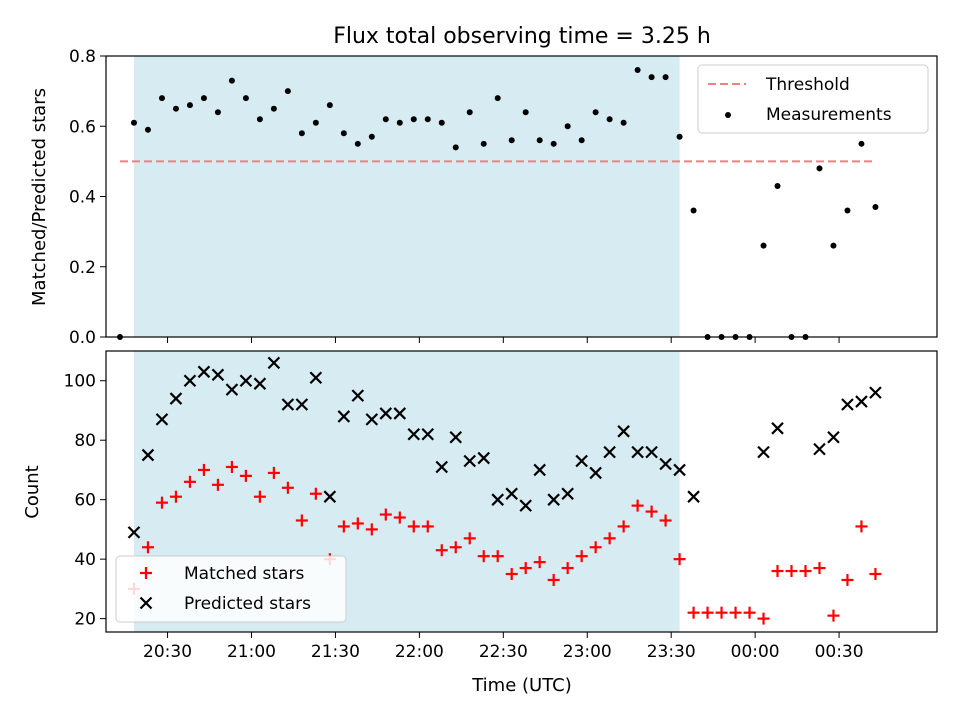 Image resolution: width=960 pixels, height=724 pixels. What do you see at coordinates (85, 560) in the screenshot?
I see `y-tick-label: 40` at bounding box center [85, 560].